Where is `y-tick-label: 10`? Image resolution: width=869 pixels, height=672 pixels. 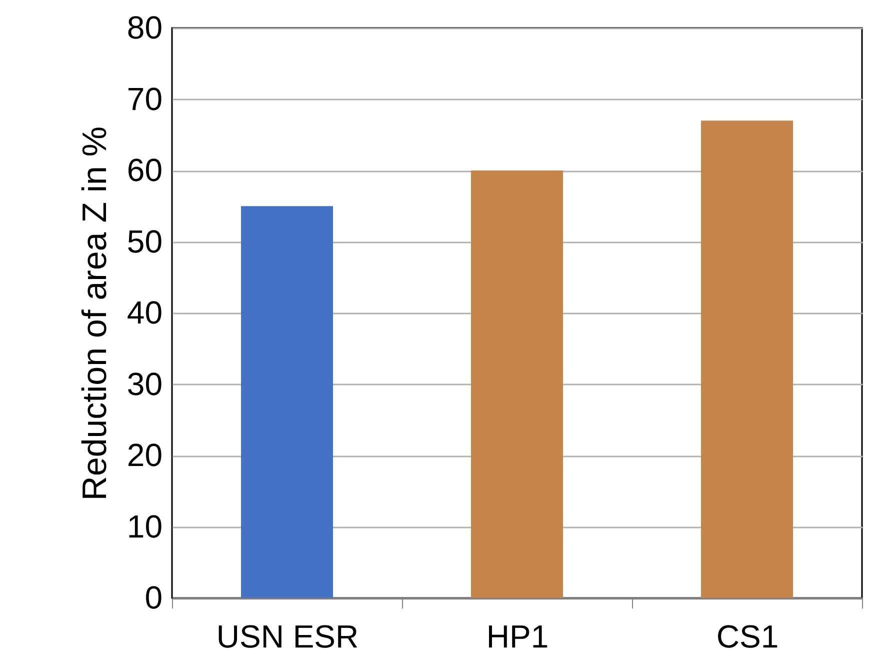 y-tick-label: 10 is located at coordinates (144, 526).